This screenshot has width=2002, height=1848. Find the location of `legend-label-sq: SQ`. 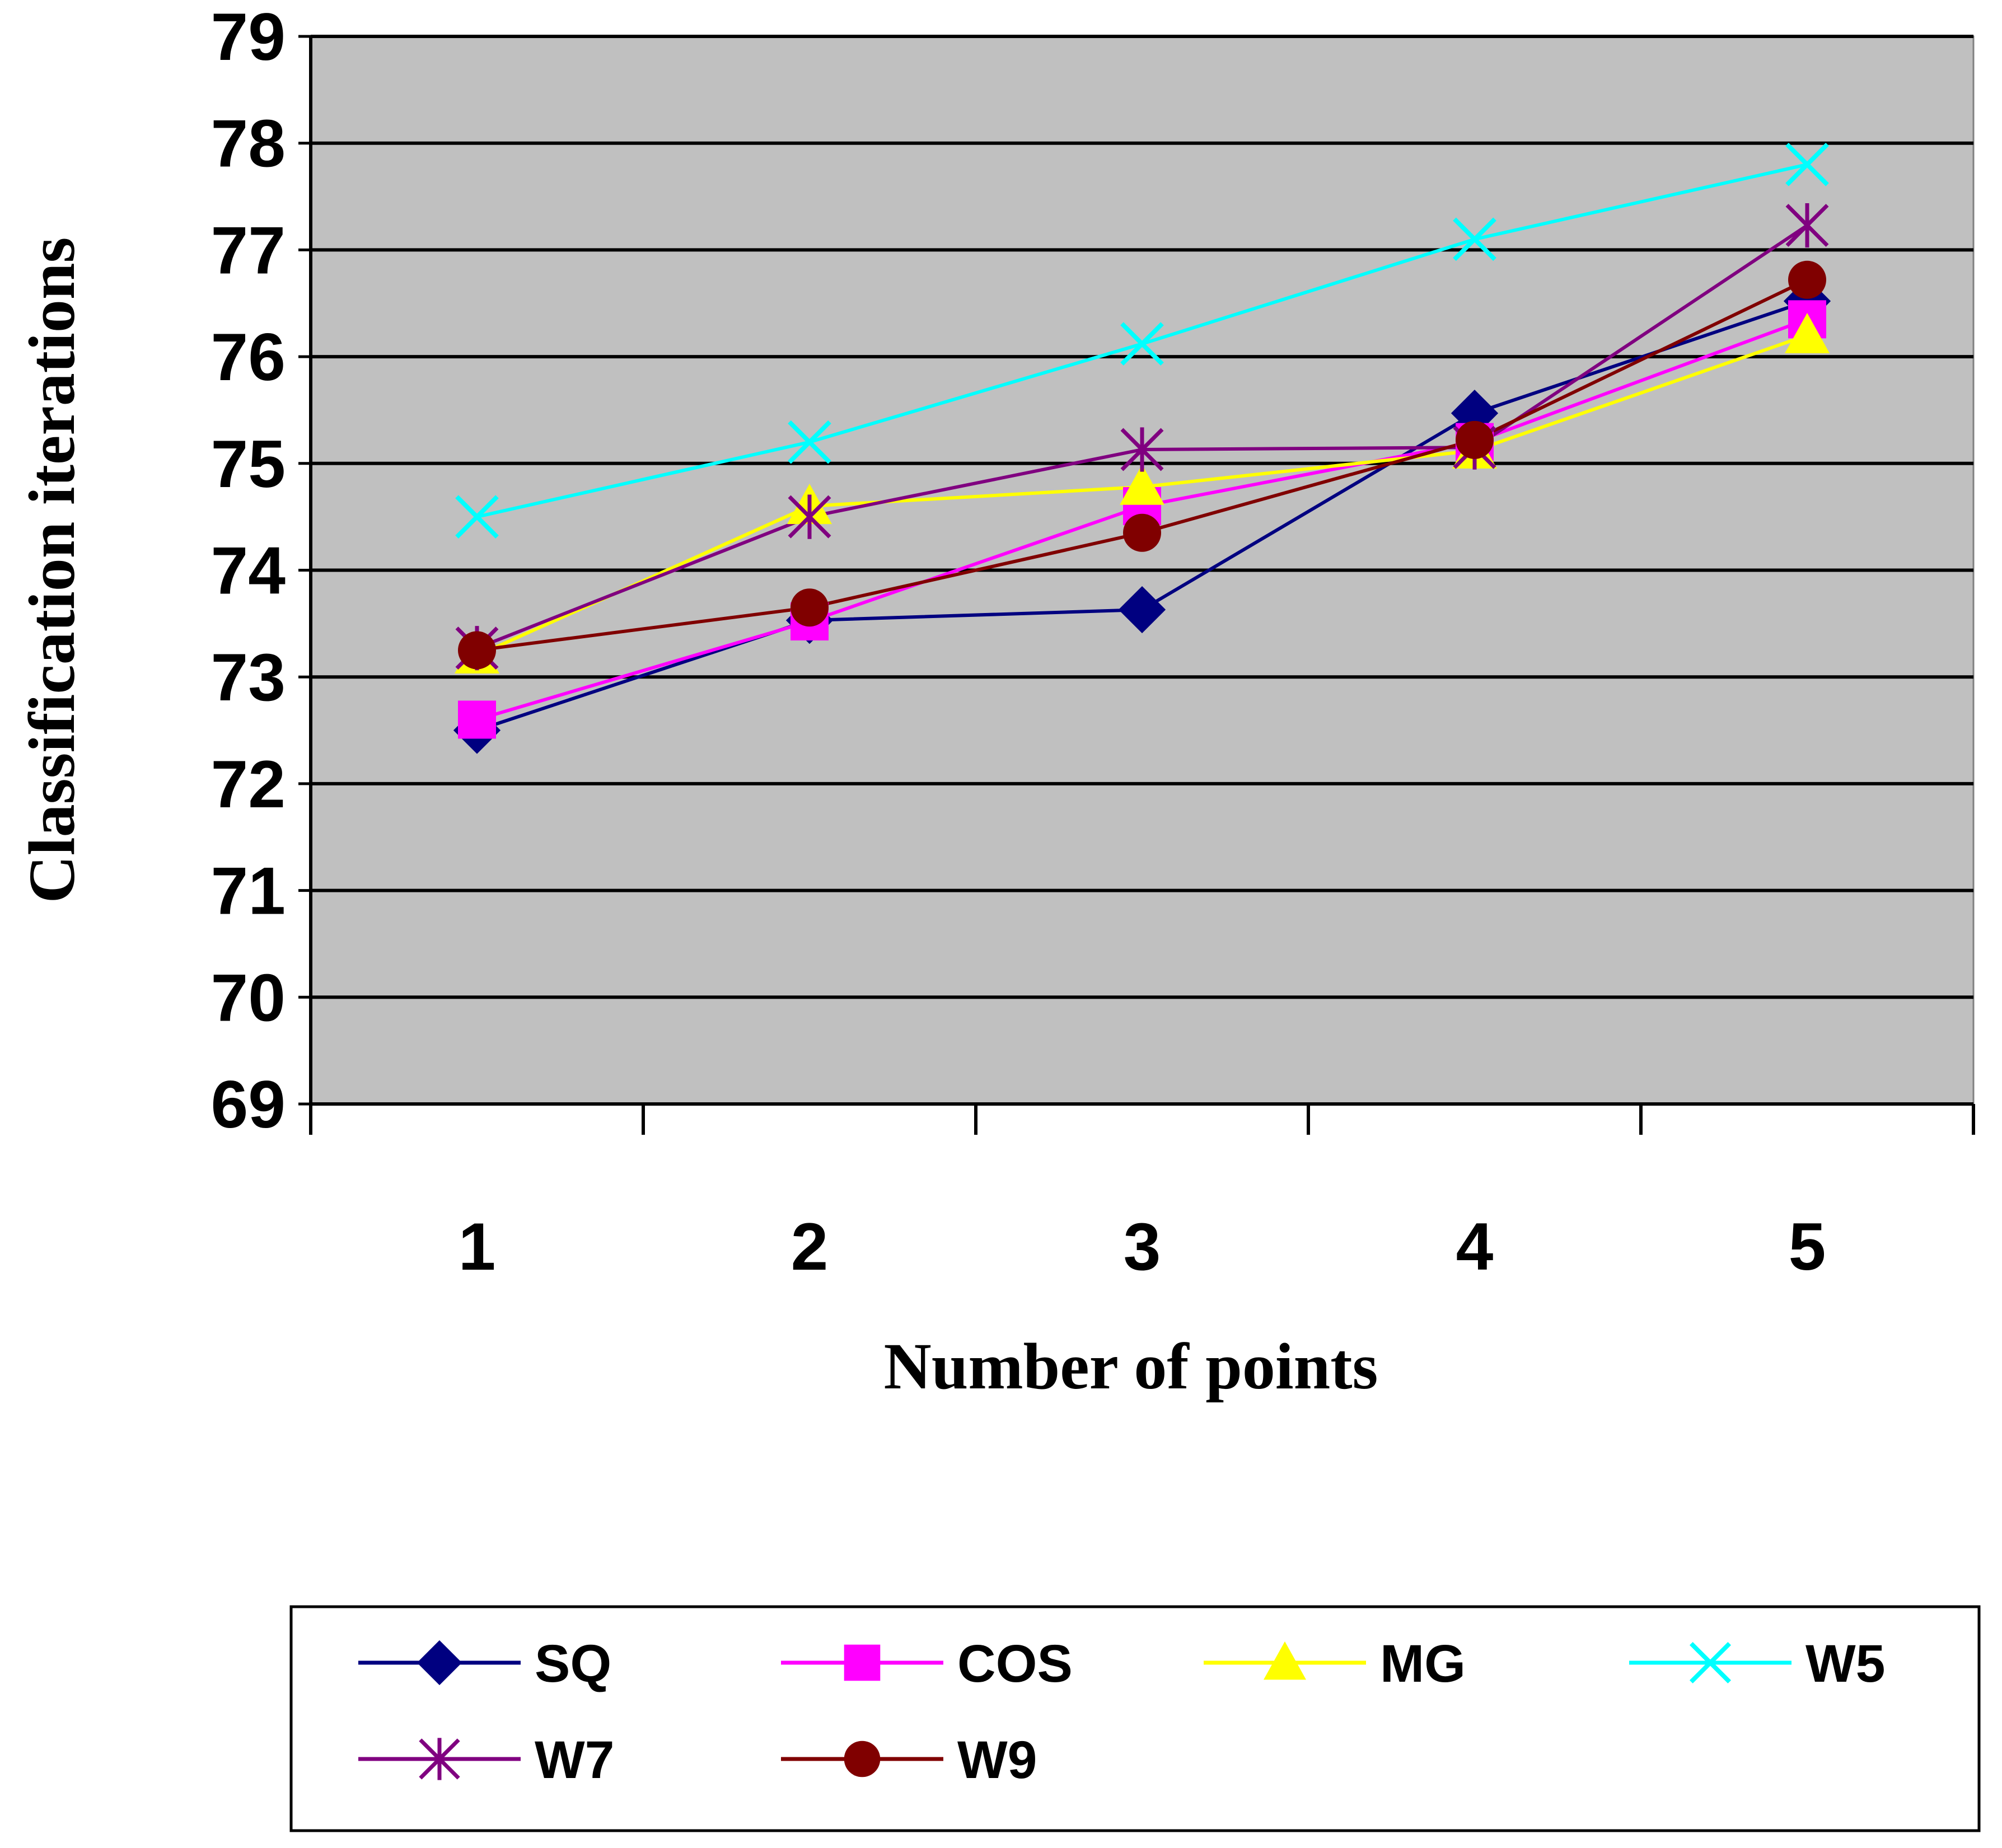

legend-label-sq: SQ is located at coordinates (573, 1663).